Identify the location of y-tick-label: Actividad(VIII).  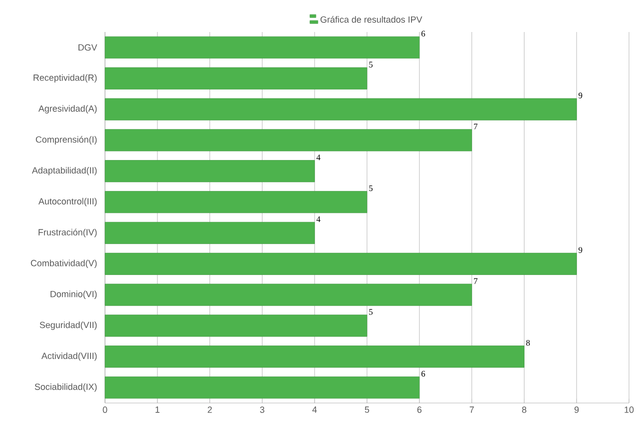
(69, 356).